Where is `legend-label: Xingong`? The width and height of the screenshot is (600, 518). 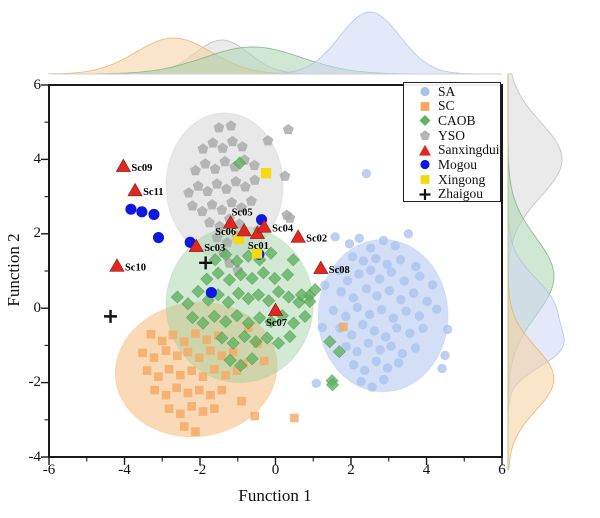 legend-label: Xingong is located at coordinates (462, 179).